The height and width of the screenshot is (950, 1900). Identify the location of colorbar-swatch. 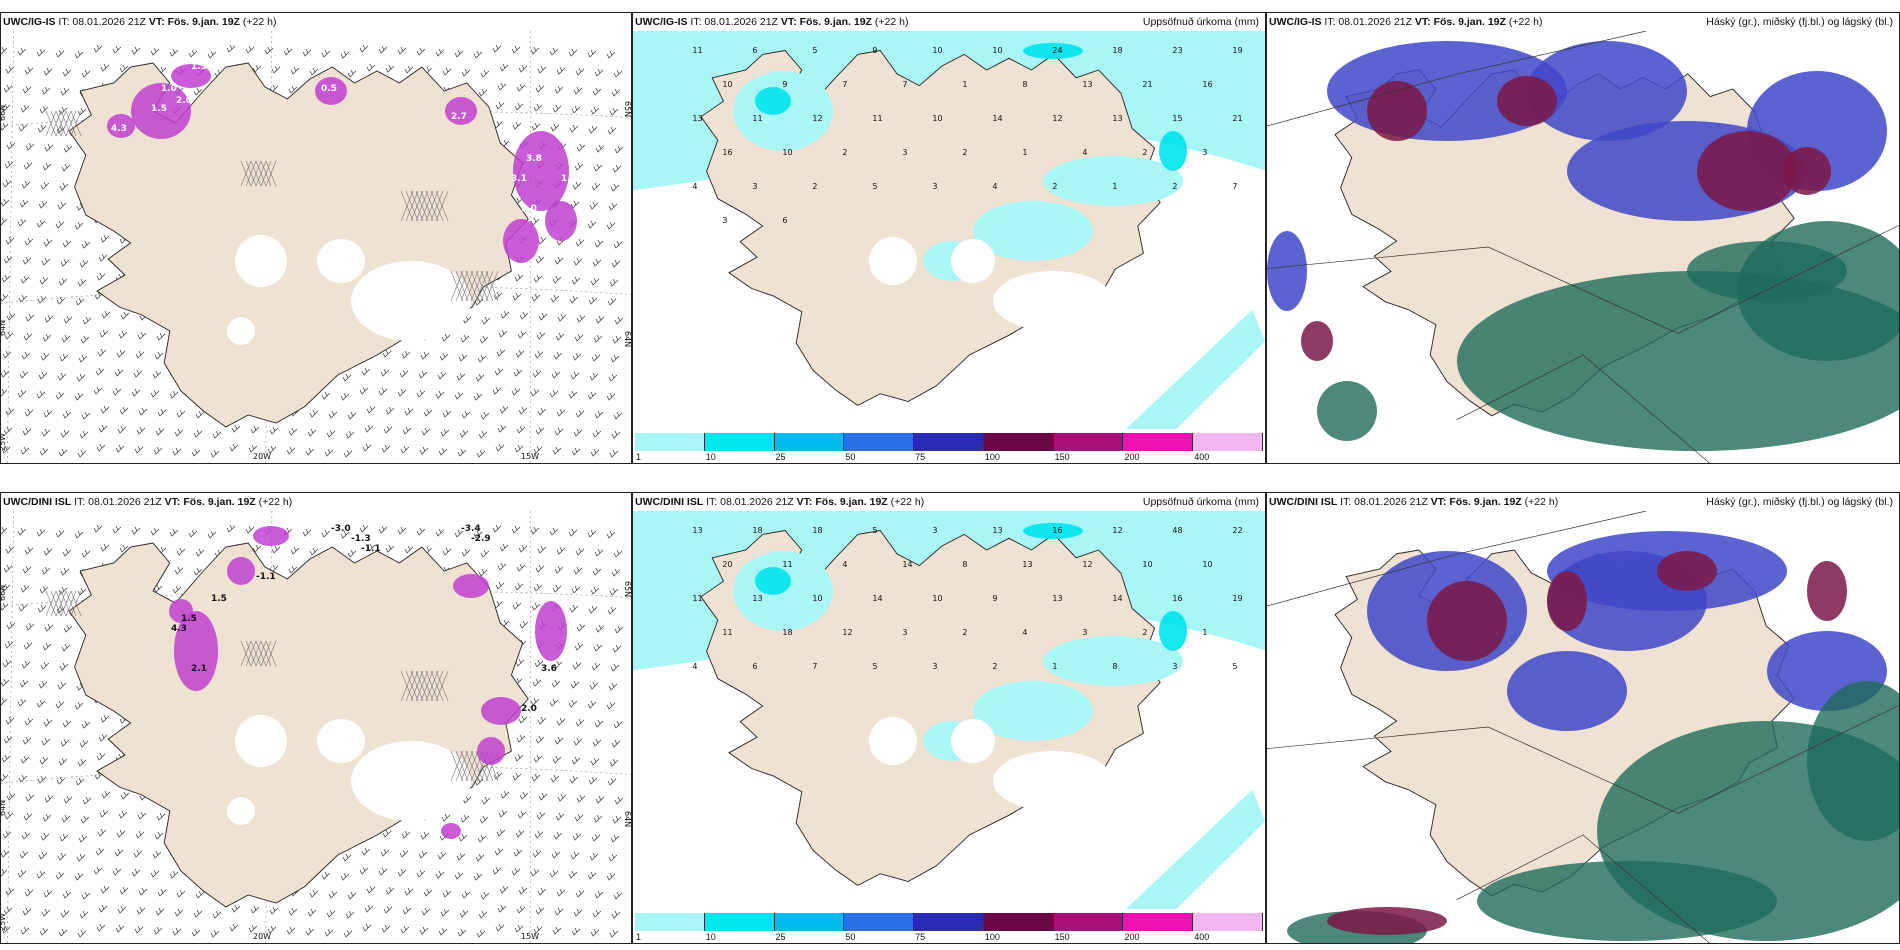
(739, 442).